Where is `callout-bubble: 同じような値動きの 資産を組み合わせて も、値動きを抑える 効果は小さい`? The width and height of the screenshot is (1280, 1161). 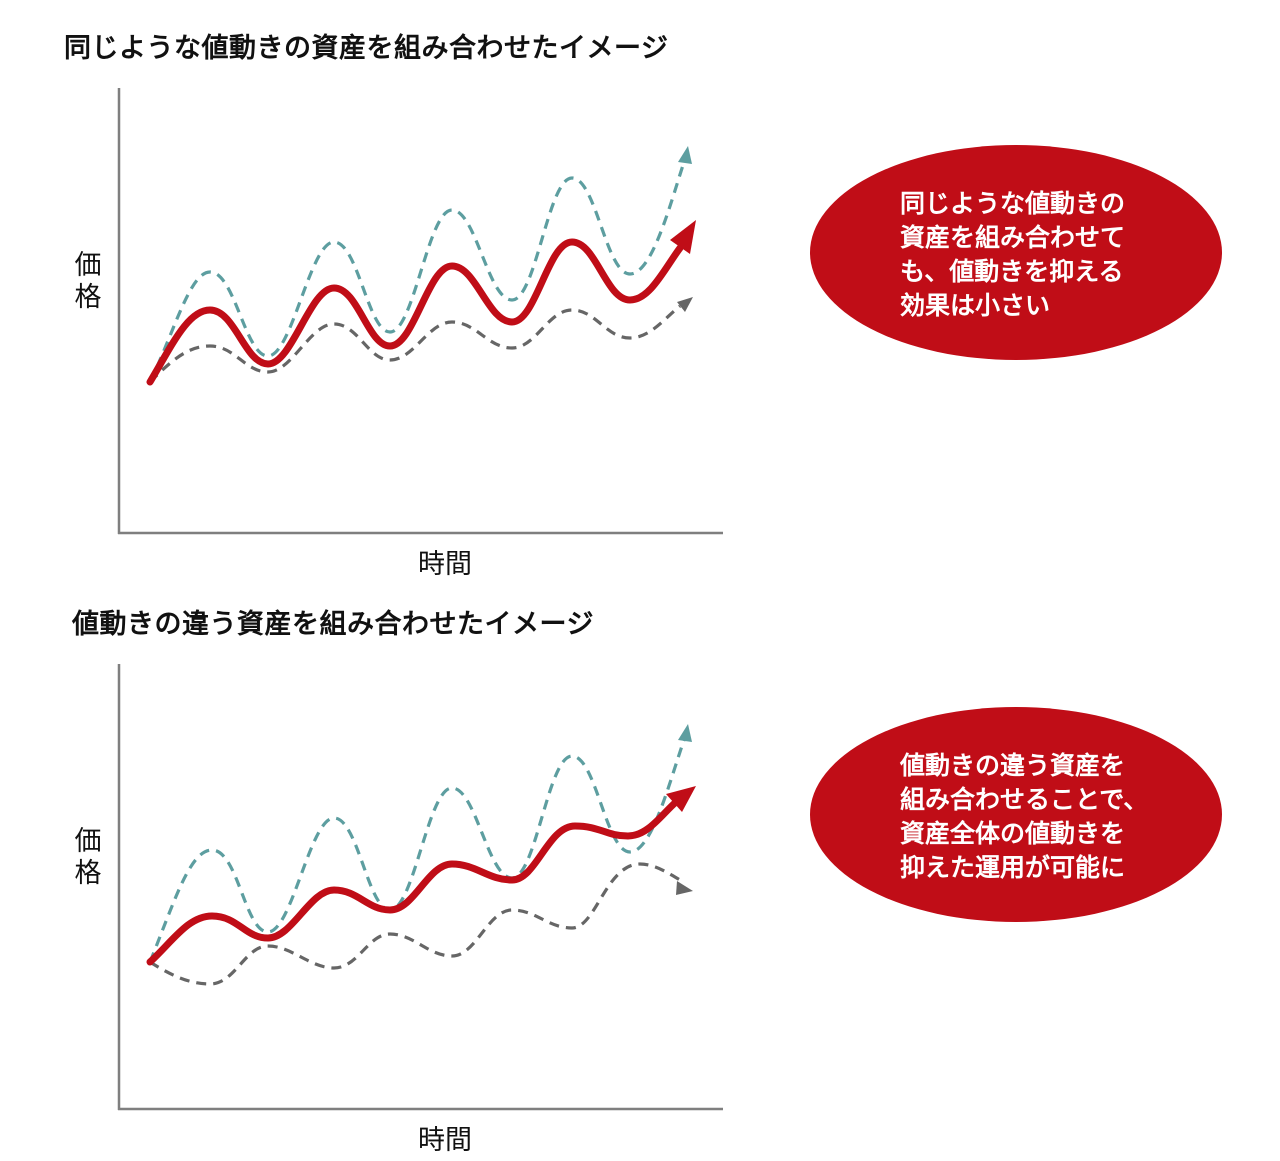 callout-bubble: 同じような値動きの 資産を組み合わせて も、値動きを抑える 効果は小さい is located at coordinates (1016, 252).